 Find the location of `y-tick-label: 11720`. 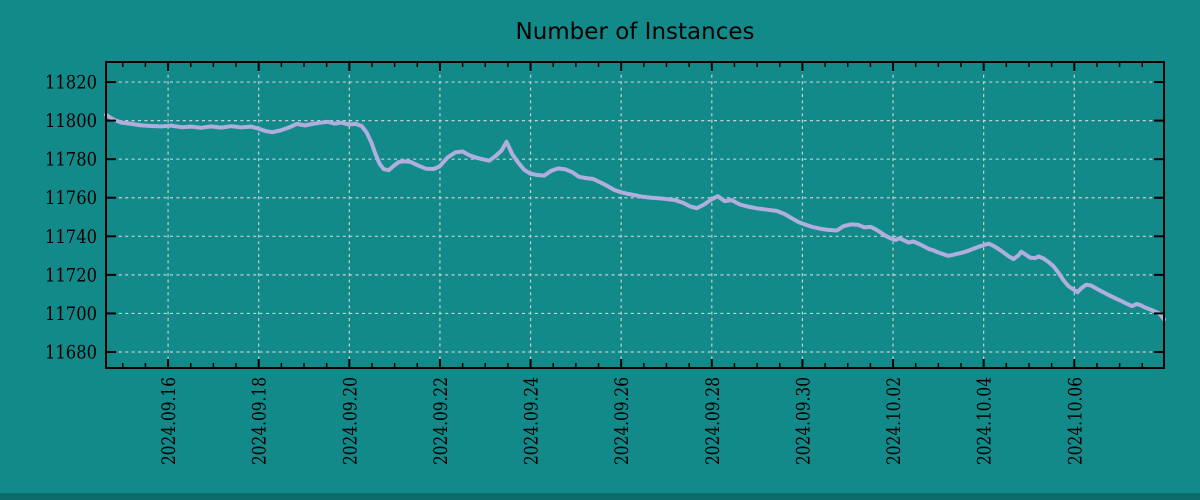

y-tick-label: 11720 is located at coordinates (71, 275).